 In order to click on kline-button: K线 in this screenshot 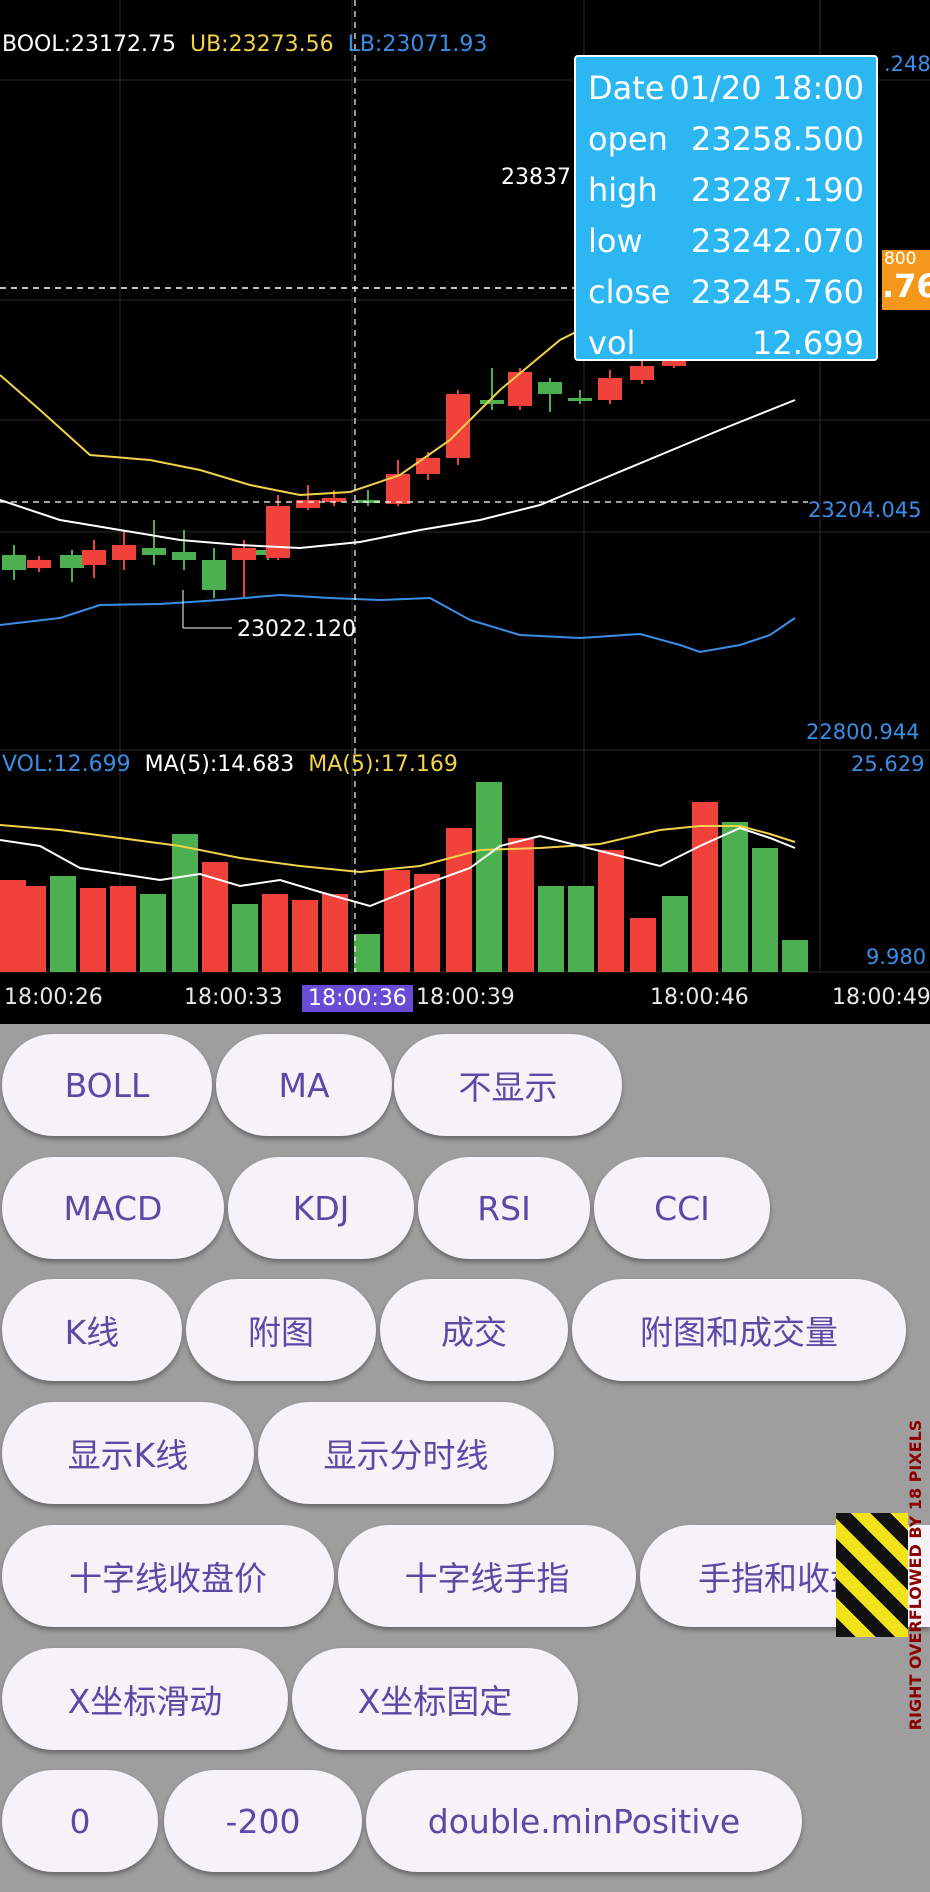, I will do `click(92, 1330)`.